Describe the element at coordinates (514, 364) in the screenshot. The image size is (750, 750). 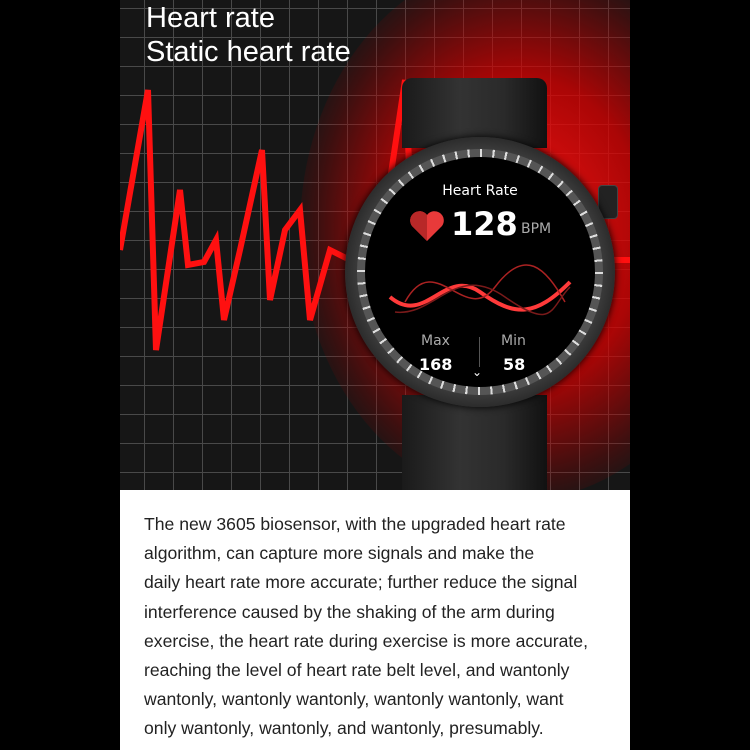
I see `min-value: 58` at that location.